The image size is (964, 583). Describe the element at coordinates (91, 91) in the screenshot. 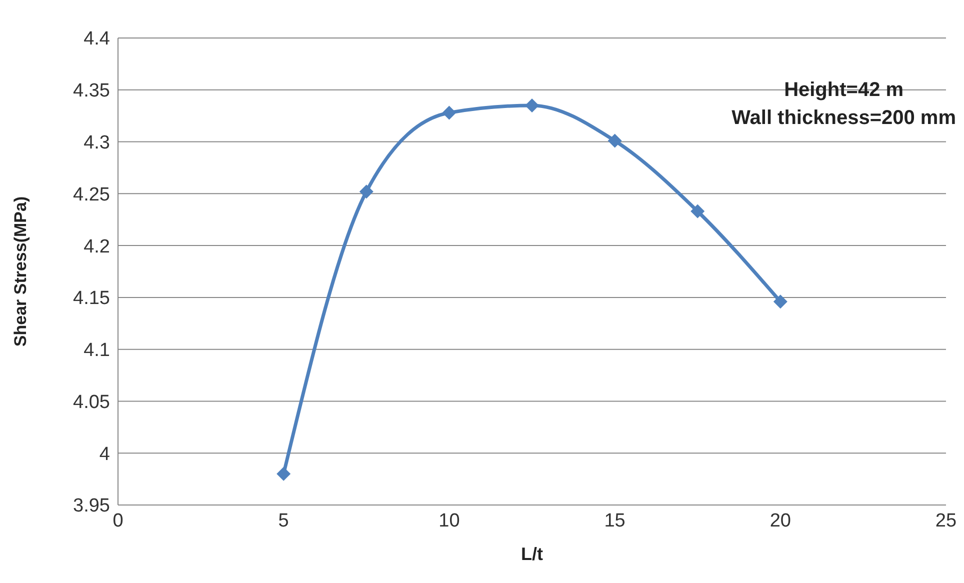

I see `y-tick-label: 4.35` at that location.